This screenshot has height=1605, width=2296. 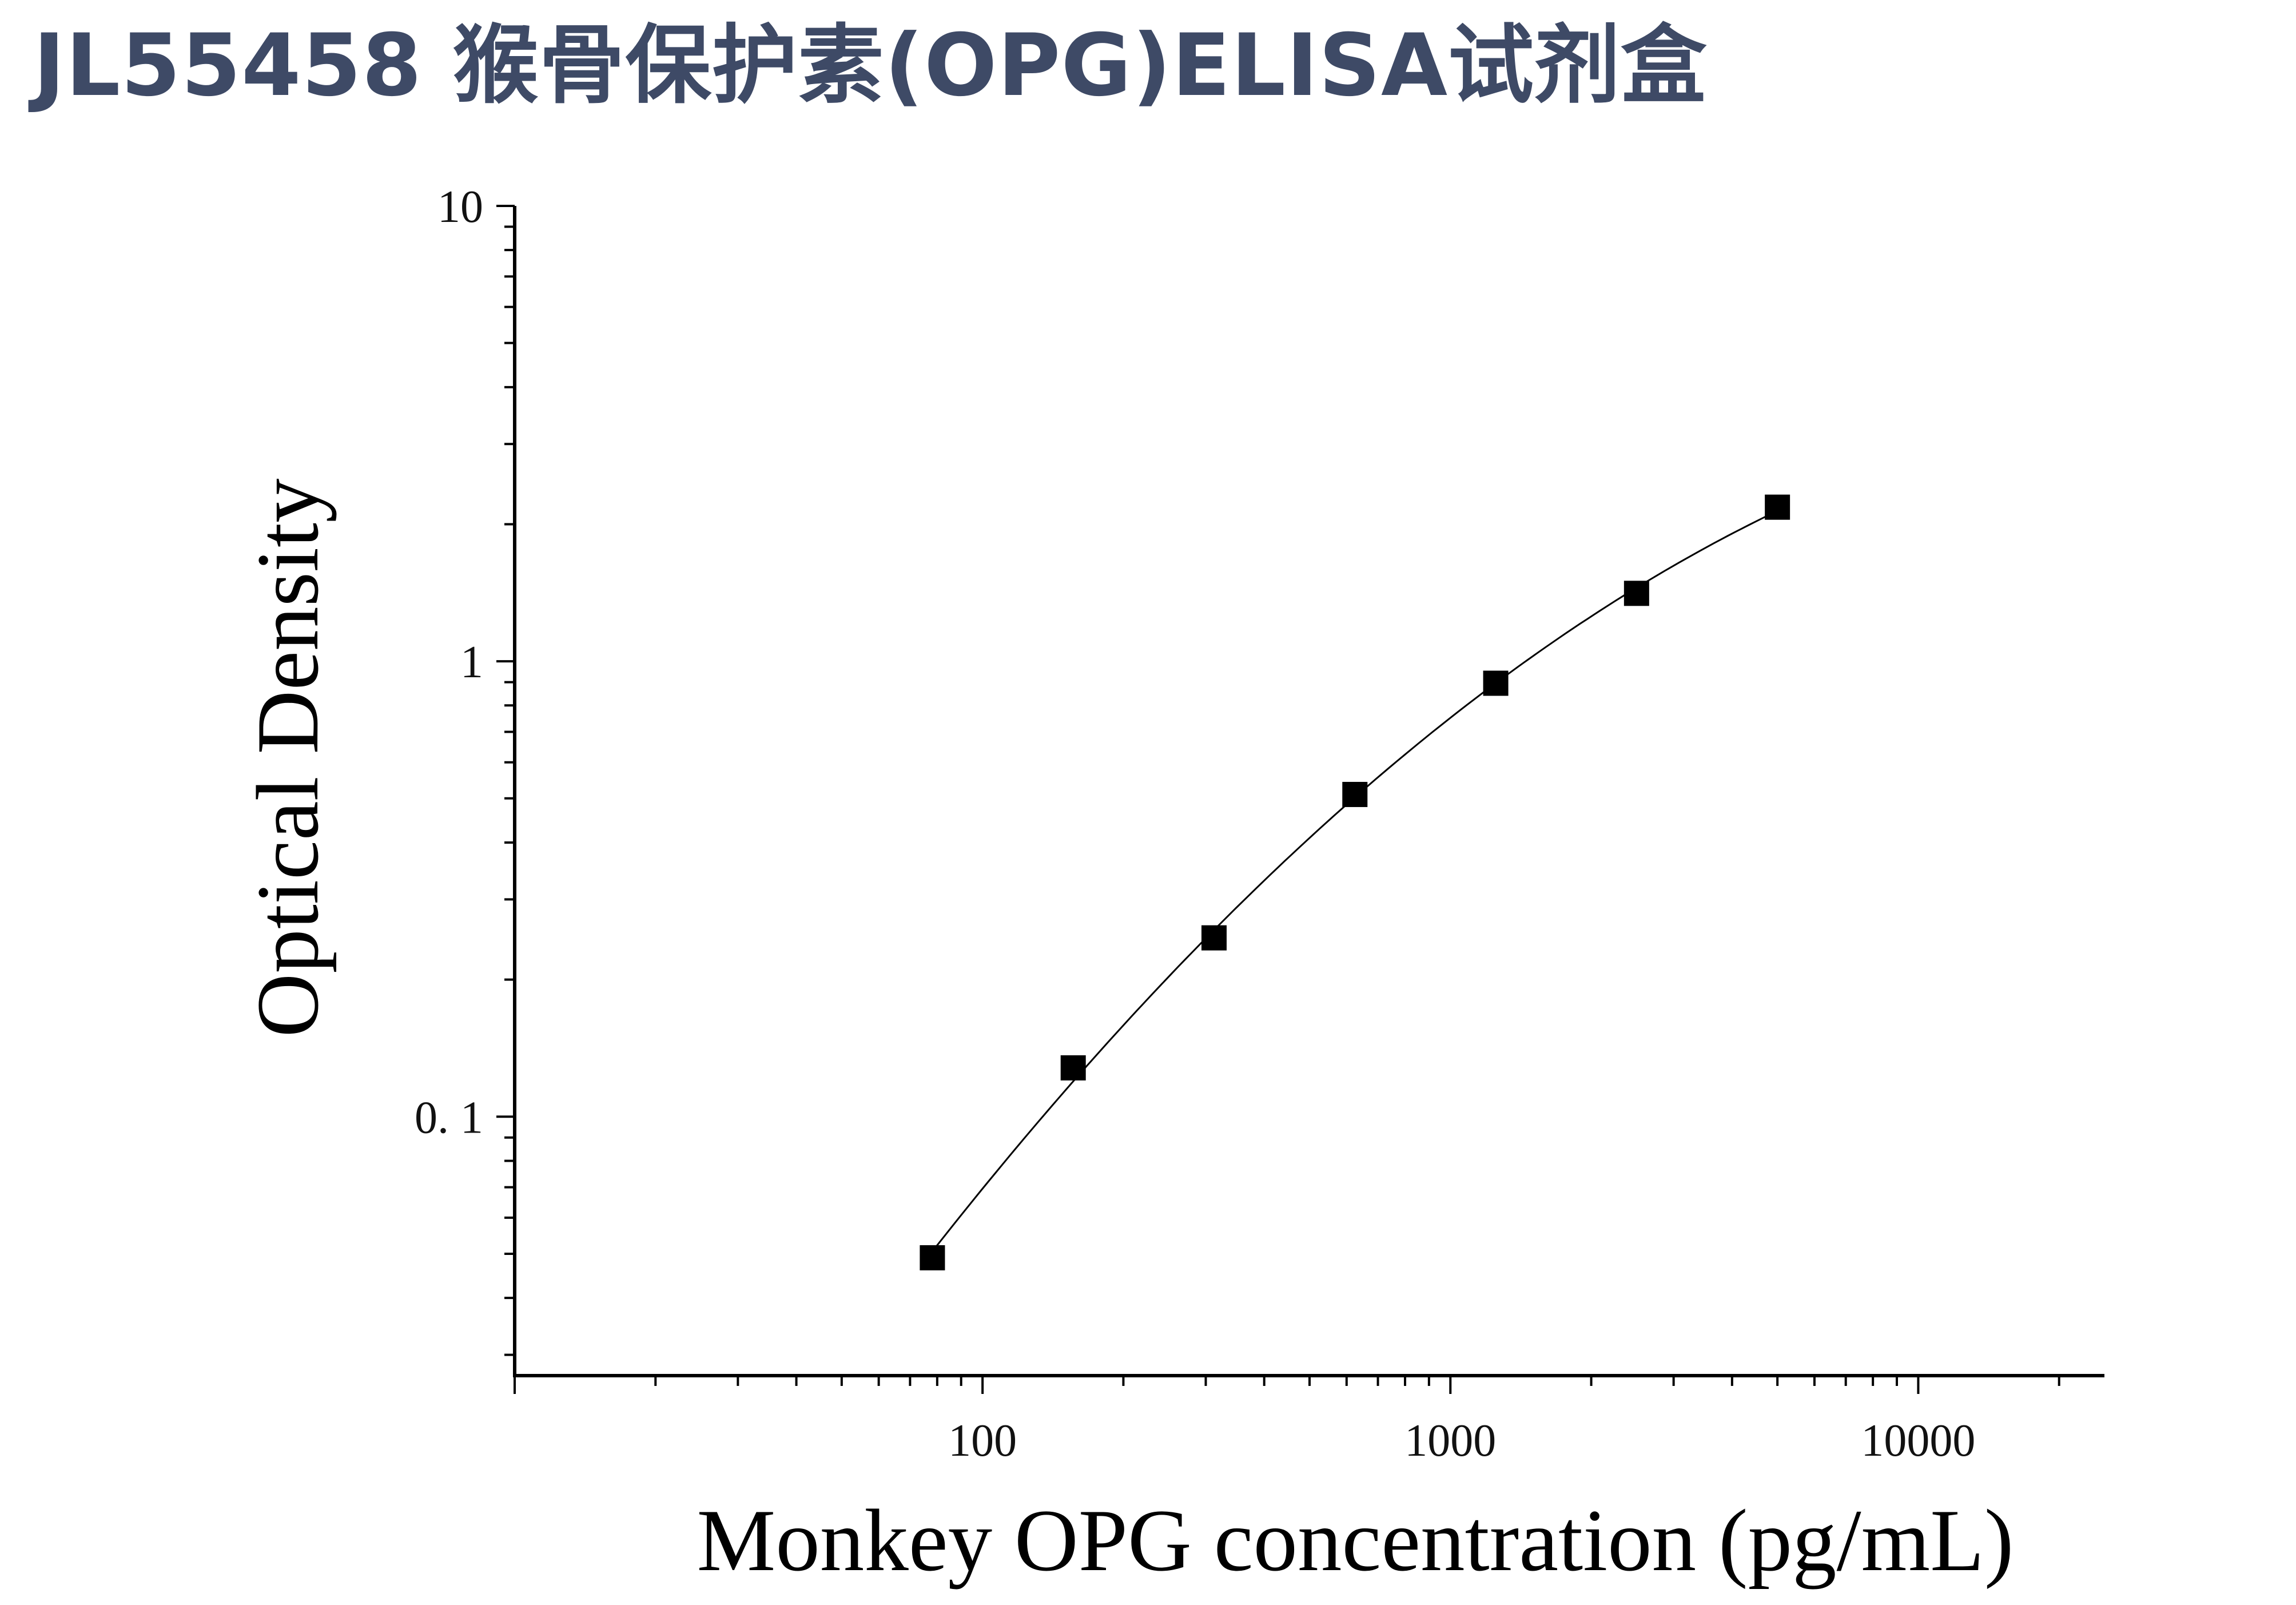 I want to click on y-tick-label: 10, so click(x=460, y=207).